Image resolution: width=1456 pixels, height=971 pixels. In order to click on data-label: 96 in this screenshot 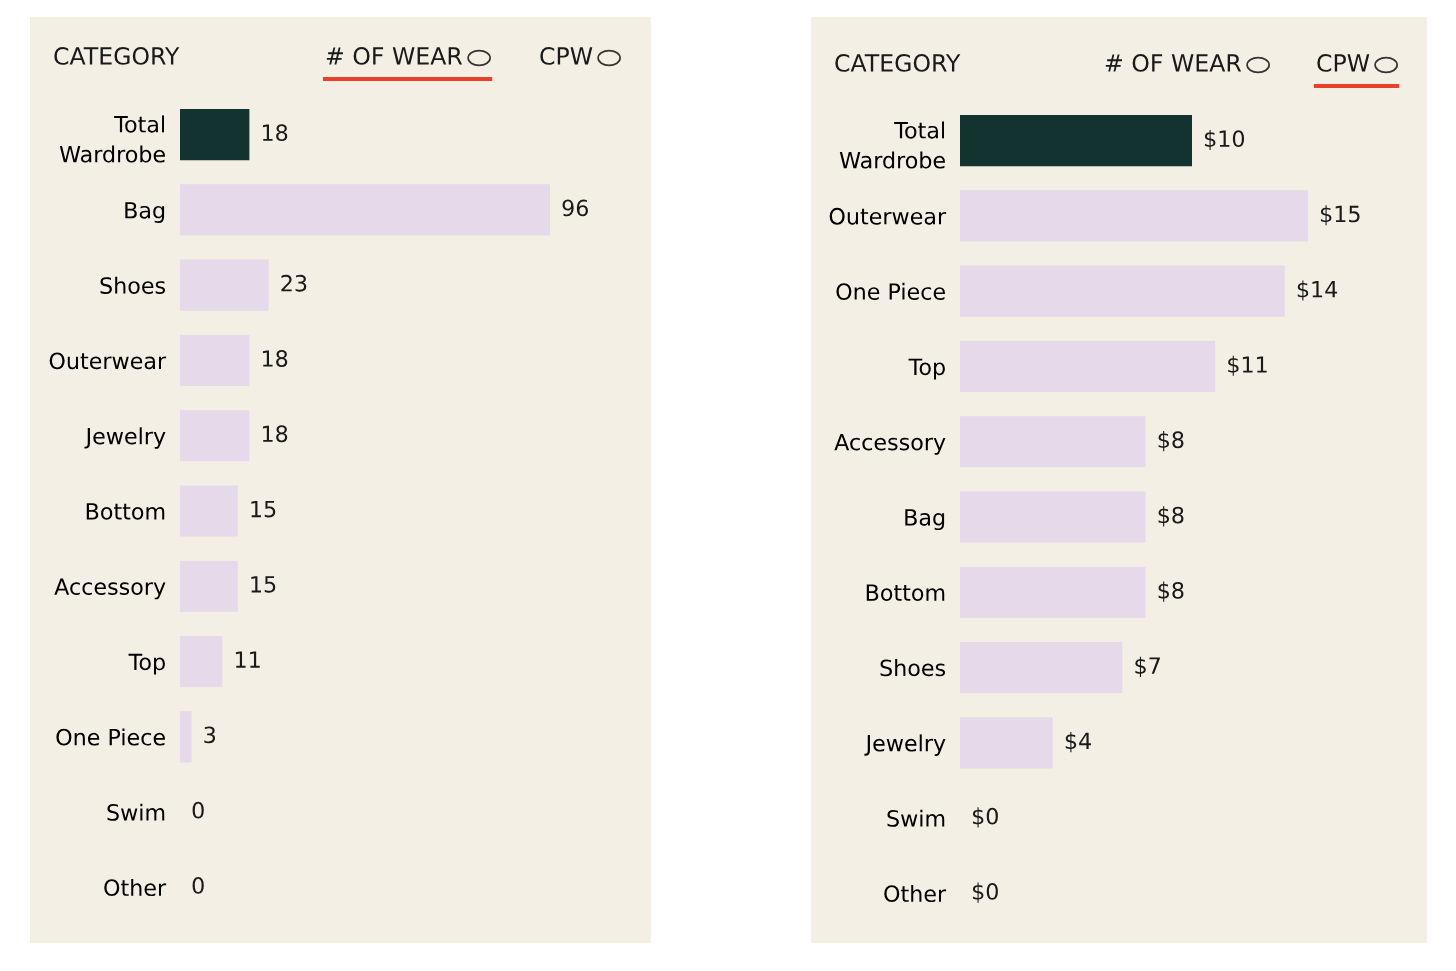, I will do `click(575, 208)`.